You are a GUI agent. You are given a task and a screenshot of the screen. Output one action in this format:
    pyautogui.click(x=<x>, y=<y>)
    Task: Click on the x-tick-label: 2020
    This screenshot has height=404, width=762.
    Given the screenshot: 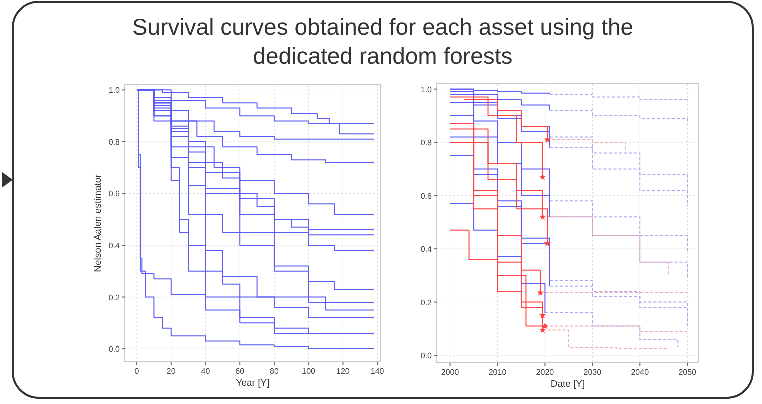 What is the action you would take?
    pyautogui.click(x=545, y=372)
    